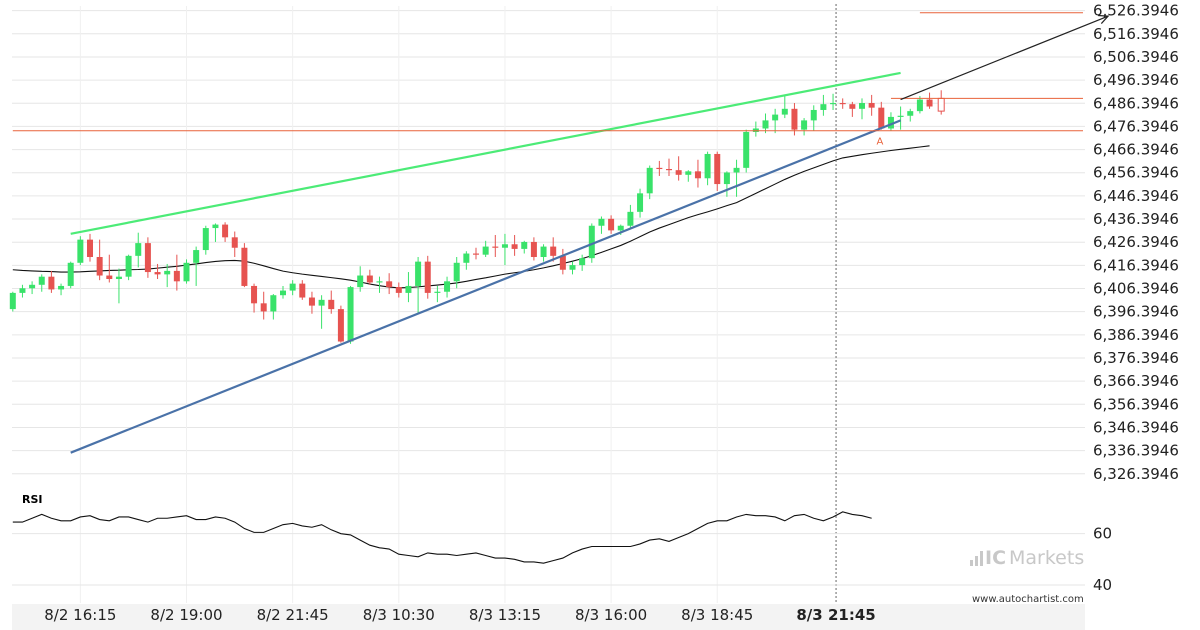 This screenshot has height=630, width=1200. What do you see at coordinates (1136, 451) in the screenshot?
I see `y-tick-label: 6,336.3946` at bounding box center [1136, 451].